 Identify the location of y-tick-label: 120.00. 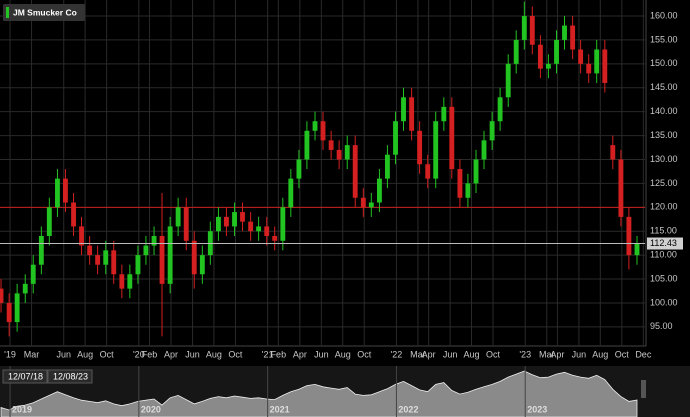
(664, 207).